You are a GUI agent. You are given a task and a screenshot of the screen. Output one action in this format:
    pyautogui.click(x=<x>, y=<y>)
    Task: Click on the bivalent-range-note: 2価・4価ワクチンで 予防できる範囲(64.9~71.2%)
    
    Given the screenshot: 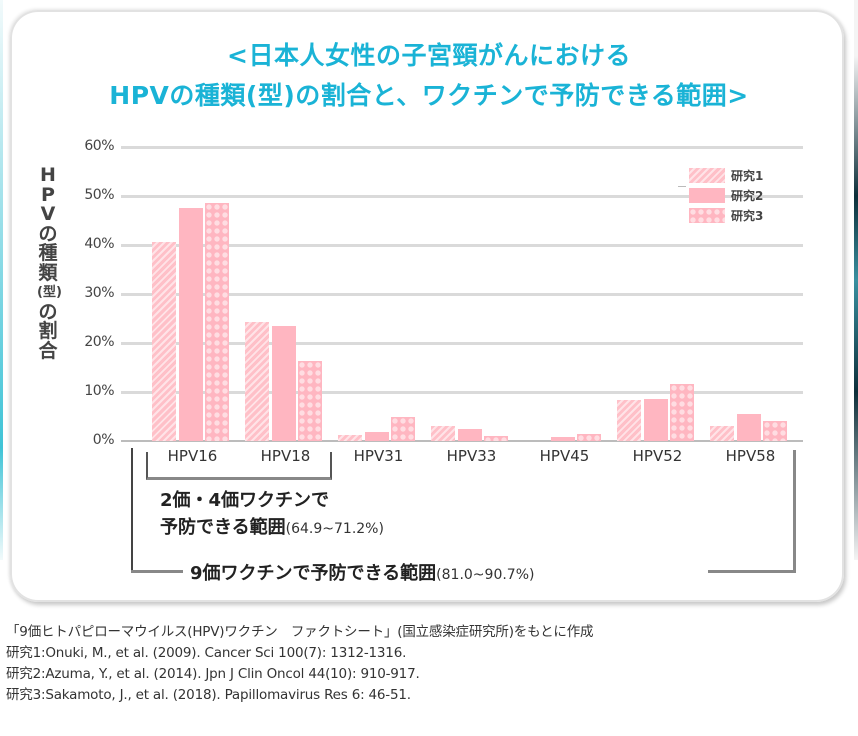 What is the action you would take?
    pyautogui.click(x=272, y=514)
    